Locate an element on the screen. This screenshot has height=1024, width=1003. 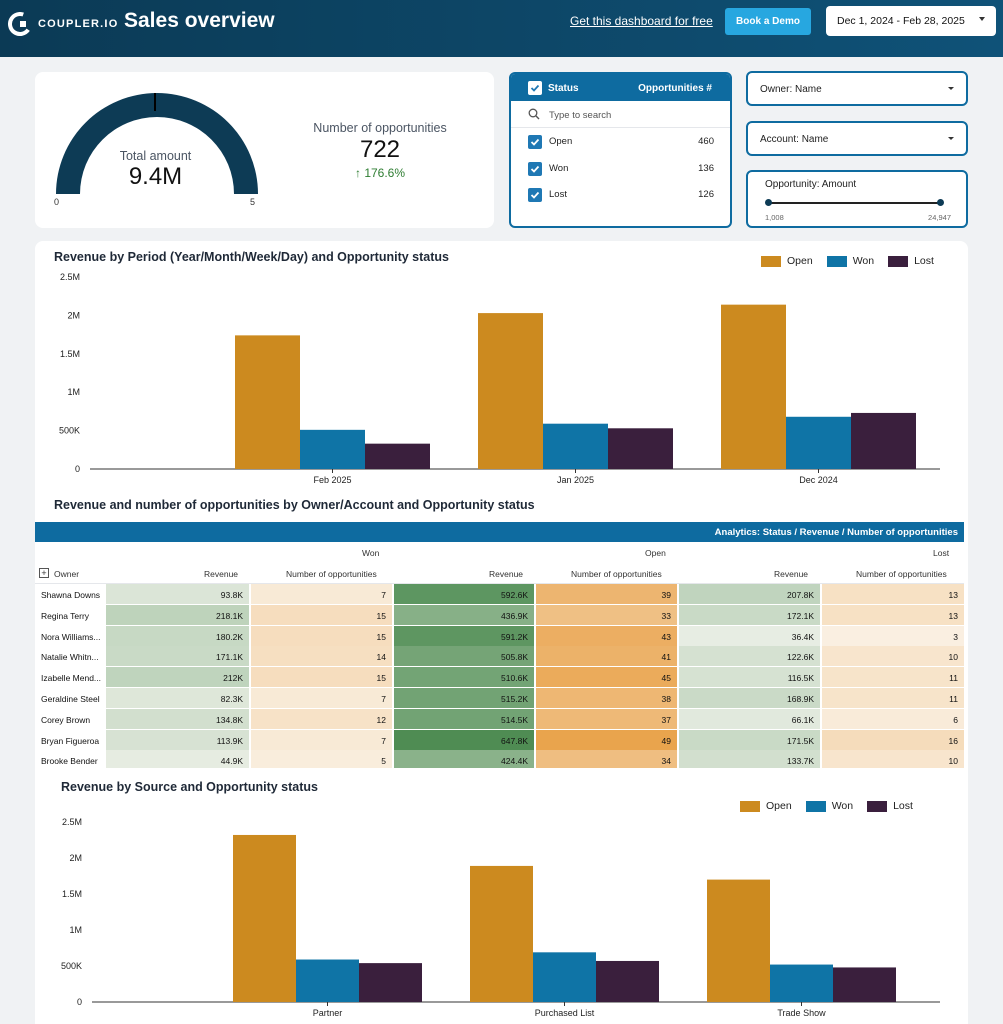
table-row: Bryan Figueroa 113.9K 7 647.8K 49 171.5K 16 is located at coordinates (499, 740).